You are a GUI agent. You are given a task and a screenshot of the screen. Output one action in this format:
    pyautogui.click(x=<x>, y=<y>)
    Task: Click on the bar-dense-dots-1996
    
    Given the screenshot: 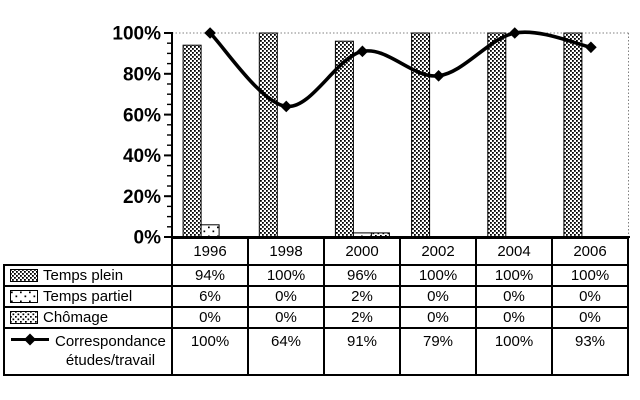 What is the action you would take?
    pyautogui.click(x=192, y=141)
    